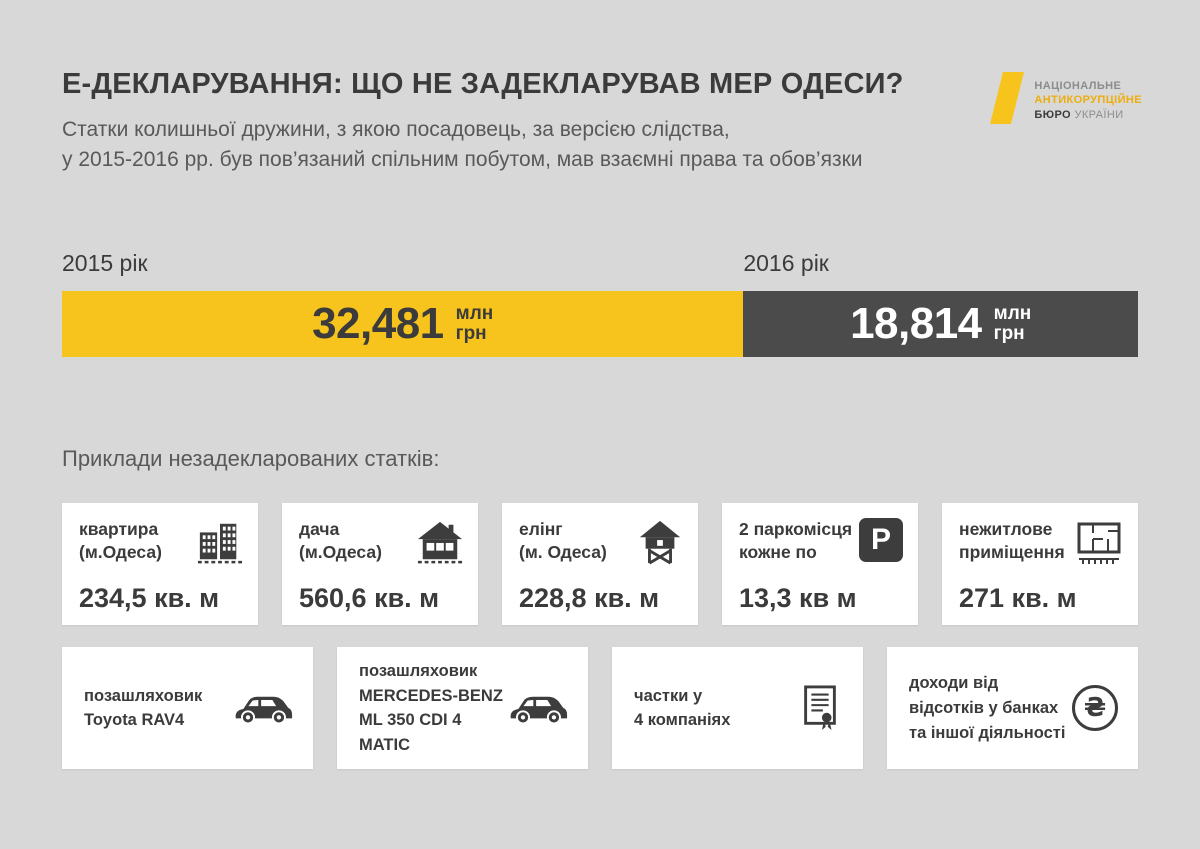 This screenshot has width=1200, height=849. I want to click on real-estate-cards-row: квартира (м.Одеса), so click(600, 564).